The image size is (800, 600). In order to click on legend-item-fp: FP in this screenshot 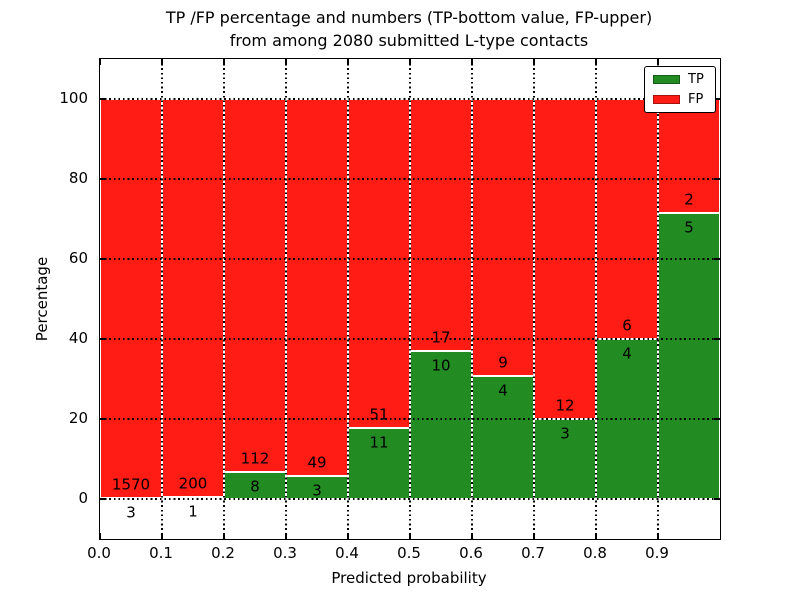, I will do `click(684, 99)`.